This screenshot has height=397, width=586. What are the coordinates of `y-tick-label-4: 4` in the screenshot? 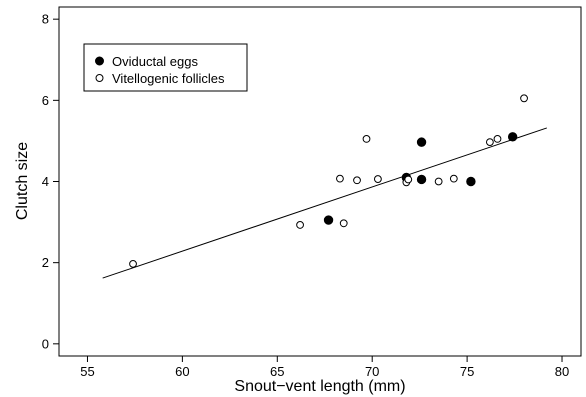 It's located at (45, 181).